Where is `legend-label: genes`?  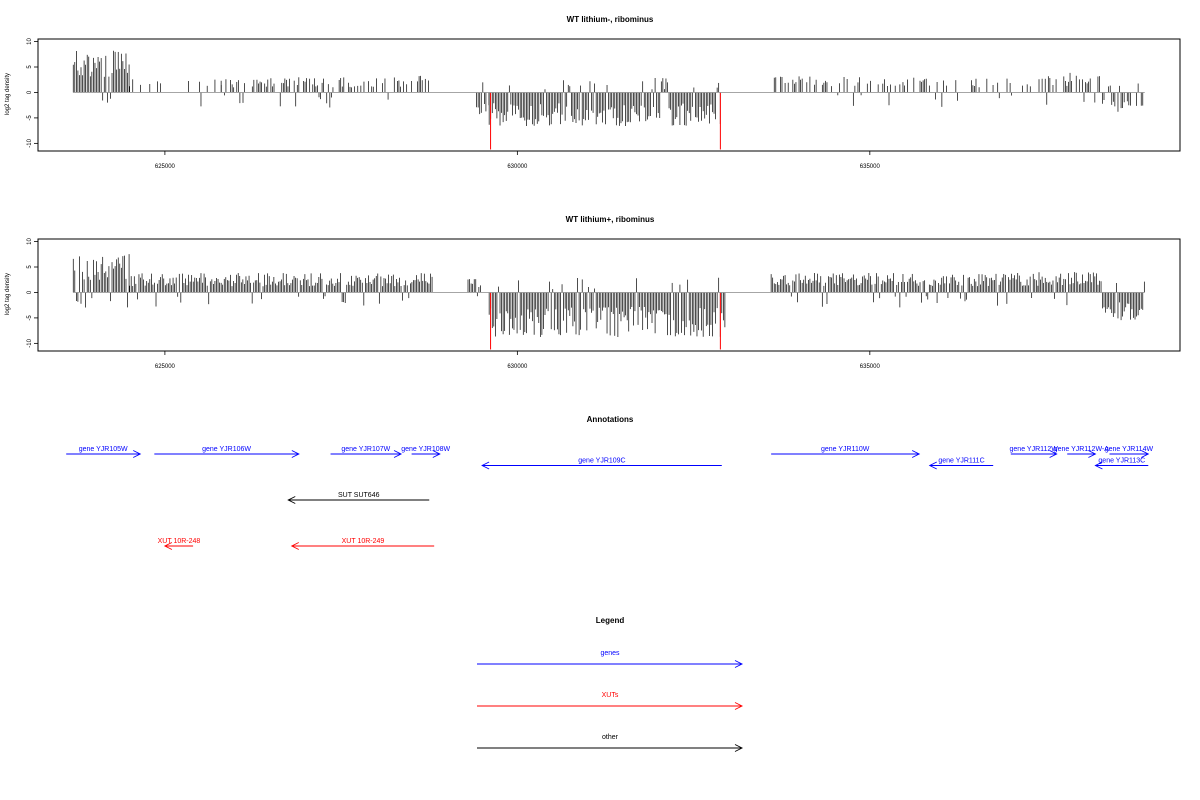
legend-label: genes is located at coordinates (610, 653).